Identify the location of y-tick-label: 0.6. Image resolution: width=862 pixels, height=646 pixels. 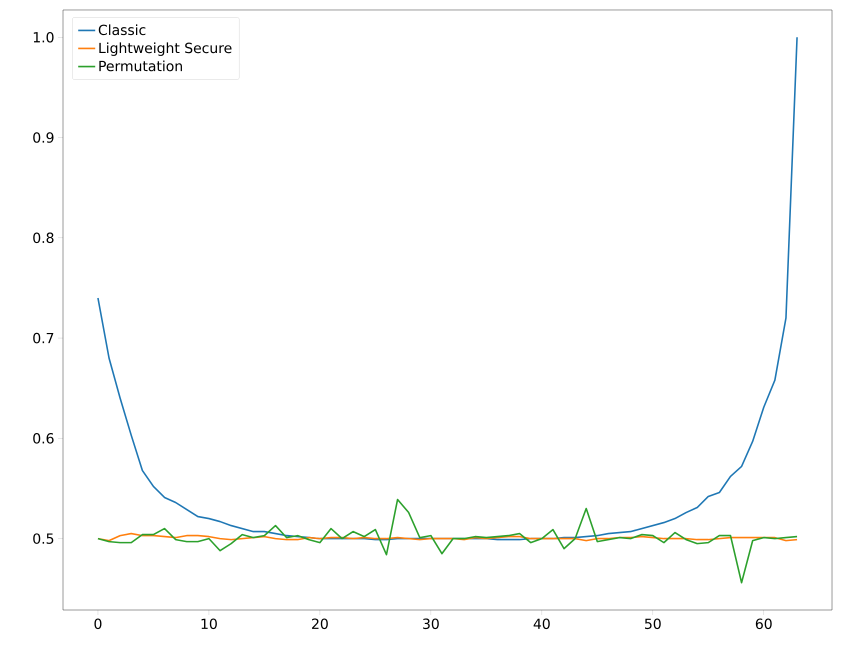
(43, 438).